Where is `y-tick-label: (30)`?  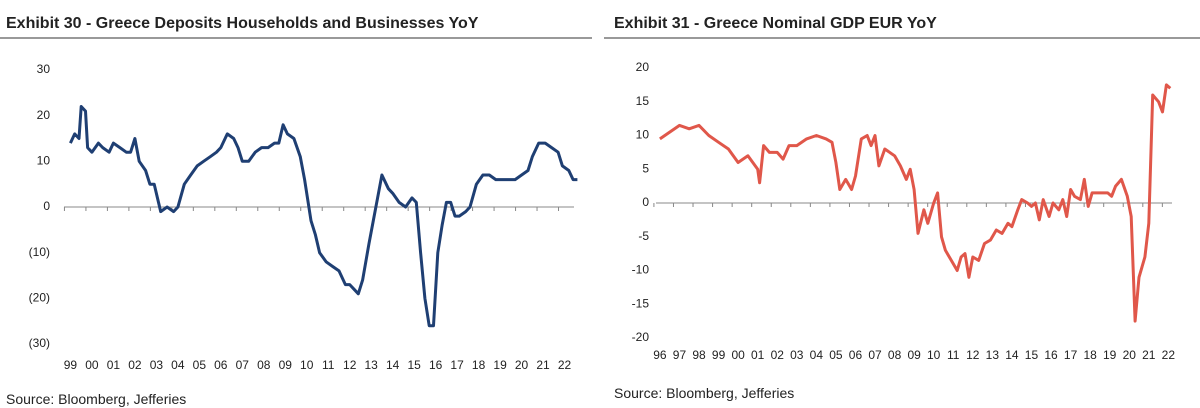
y-tick-label: (30) is located at coordinates (39, 343).